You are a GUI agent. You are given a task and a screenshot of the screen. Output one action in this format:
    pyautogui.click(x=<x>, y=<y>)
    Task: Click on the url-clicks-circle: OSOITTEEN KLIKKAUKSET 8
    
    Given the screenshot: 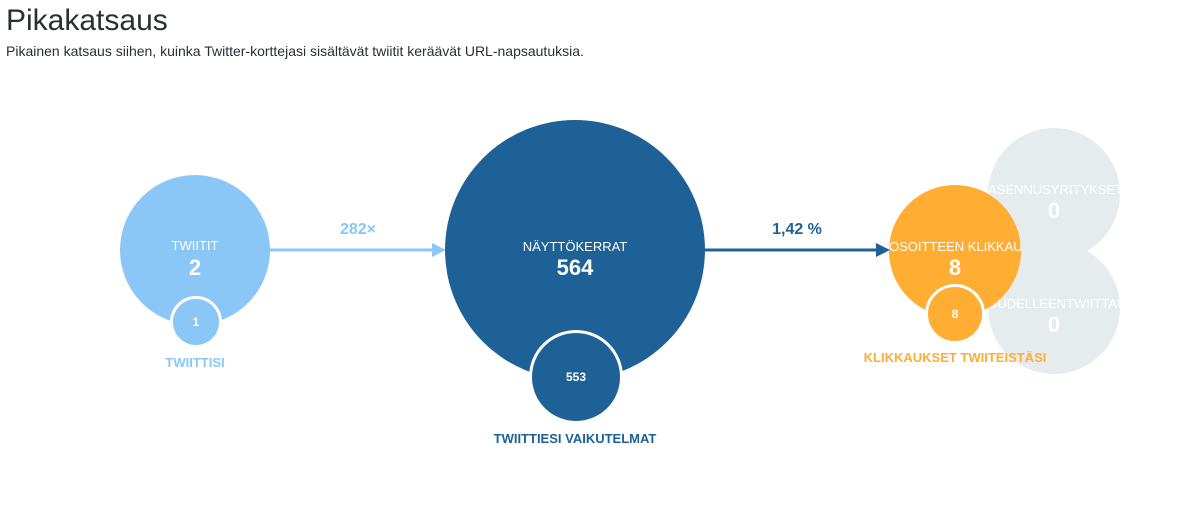 What is the action you would take?
    pyautogui.click(x=955, y=251)
    